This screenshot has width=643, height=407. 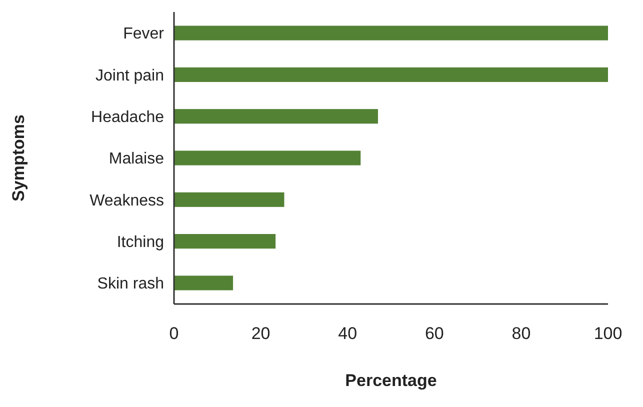 I want to click on y-tick-label: Joint pain, so click(x=130, y=75).